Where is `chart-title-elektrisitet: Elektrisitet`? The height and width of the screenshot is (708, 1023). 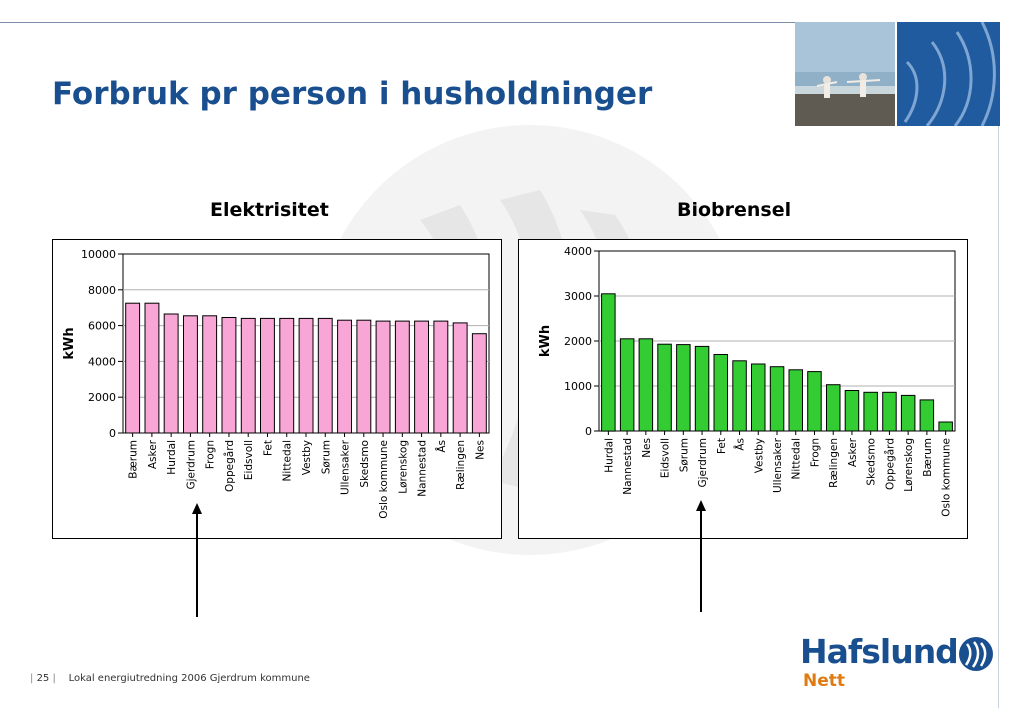
chart-title-elektrisitet: Elektrisitet is located at coordinates (269, 210).